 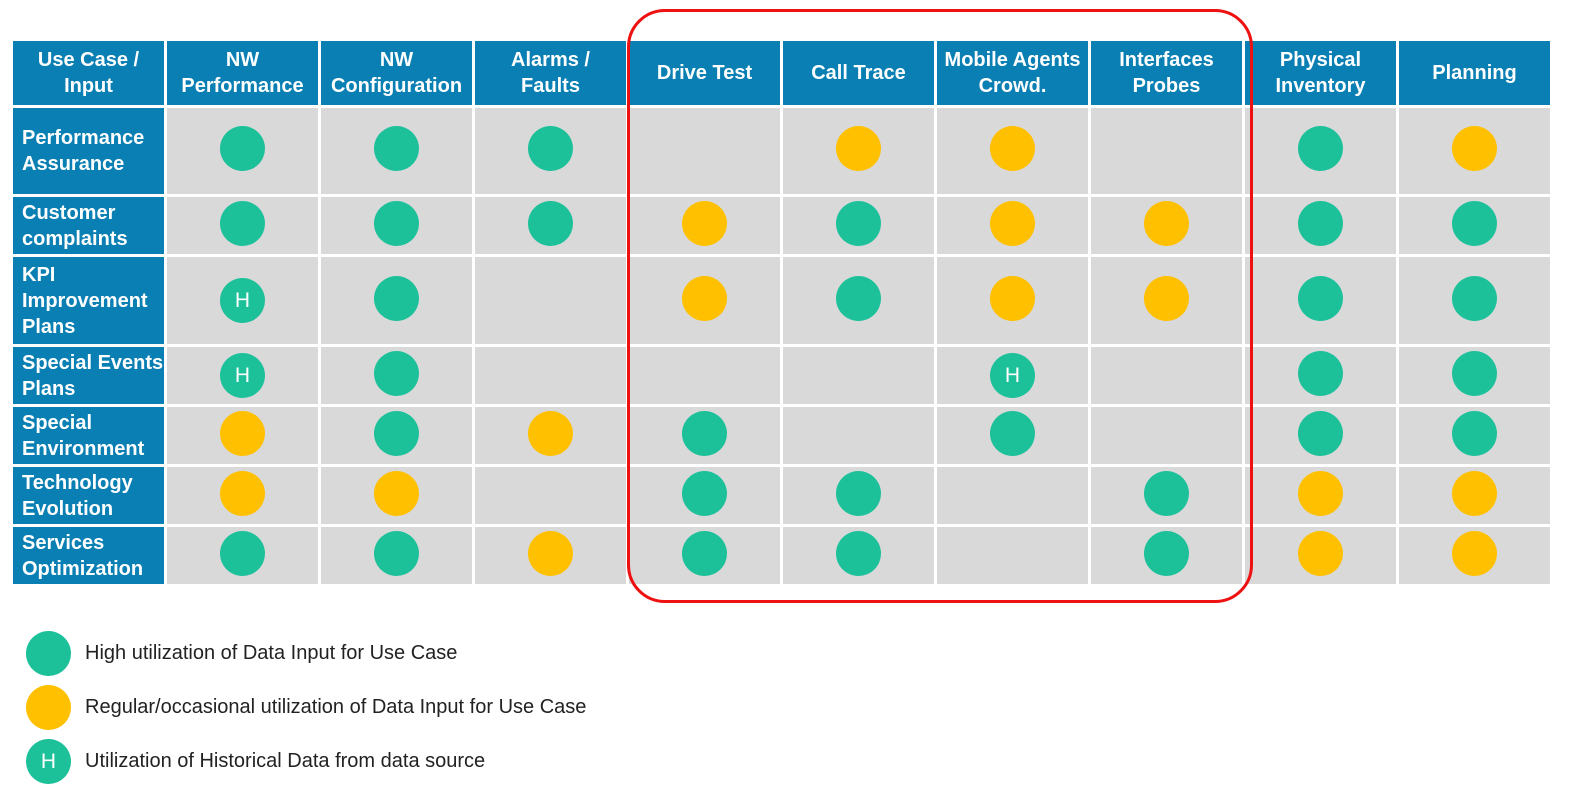 I want to click on table-row: Special Environment, so click(x=781, y=435).